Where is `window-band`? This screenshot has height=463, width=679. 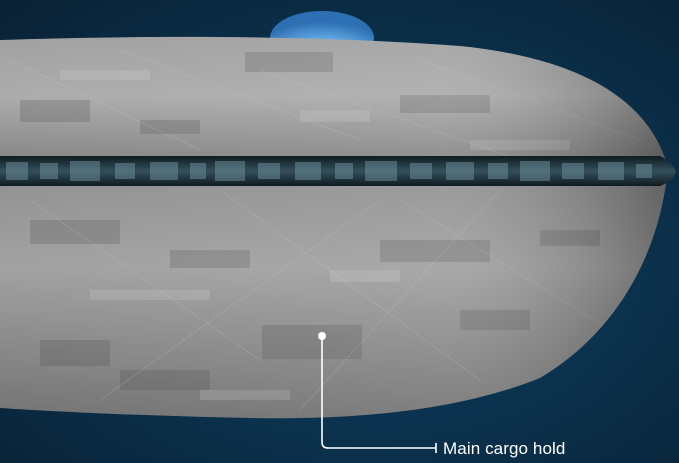 window-band is located at coordinates (338, 171).